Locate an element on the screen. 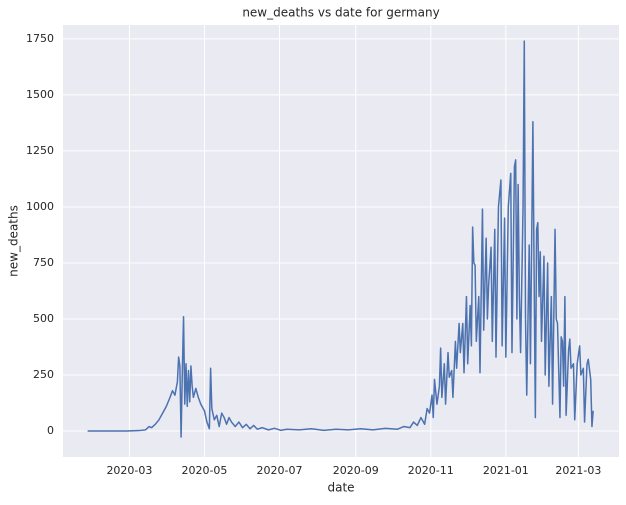 This screenshot has height=505, width=626. y-tick-label: 1500 is located at coordinates (40, 94).